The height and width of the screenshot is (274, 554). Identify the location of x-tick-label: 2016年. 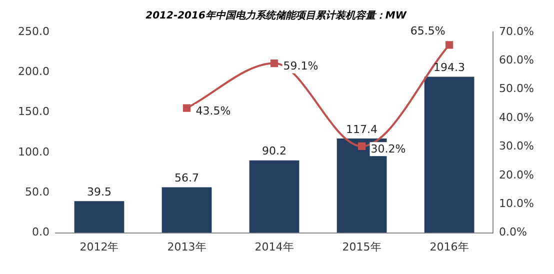
(449, 247).